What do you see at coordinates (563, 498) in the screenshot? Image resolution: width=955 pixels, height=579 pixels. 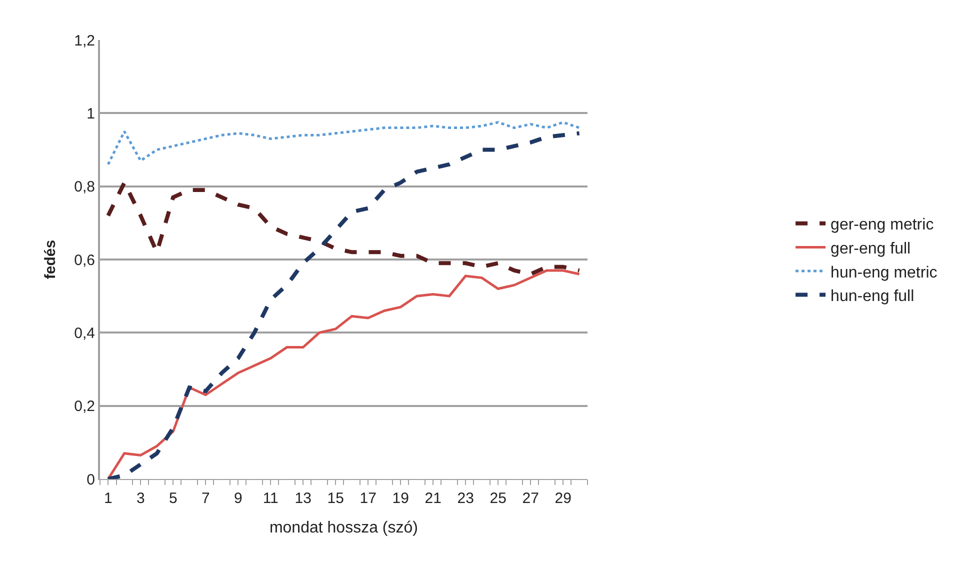 I see `x-tick-label: 29` at bounding box center [563, 498].